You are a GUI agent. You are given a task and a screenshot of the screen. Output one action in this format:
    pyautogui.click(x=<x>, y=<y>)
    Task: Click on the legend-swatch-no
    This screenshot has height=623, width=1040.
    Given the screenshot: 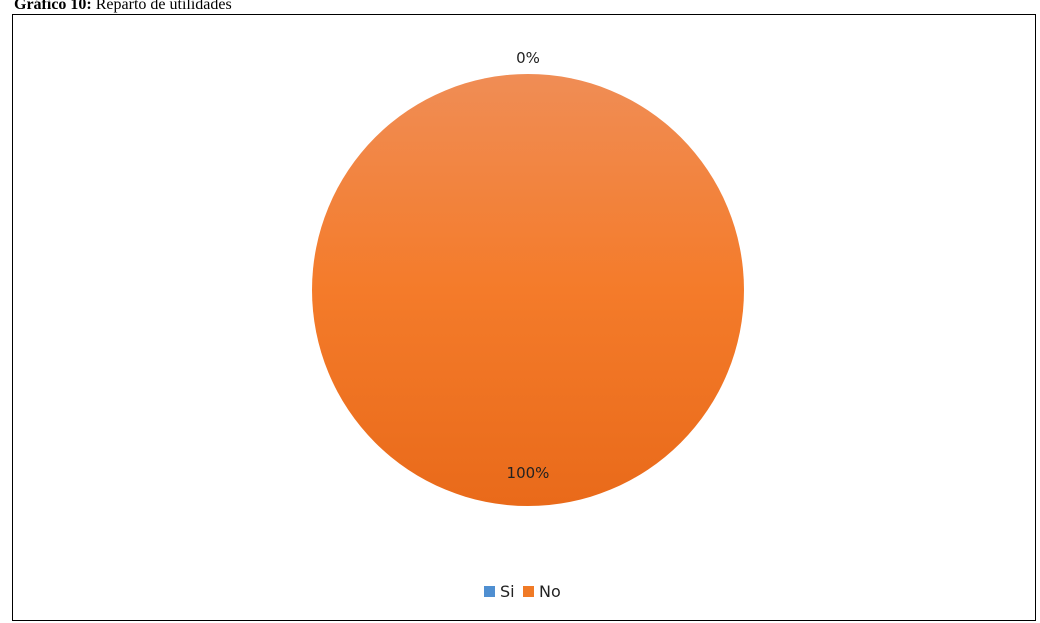 What is the action you would take?
    pyautogui.click(x=528, y=591)
    